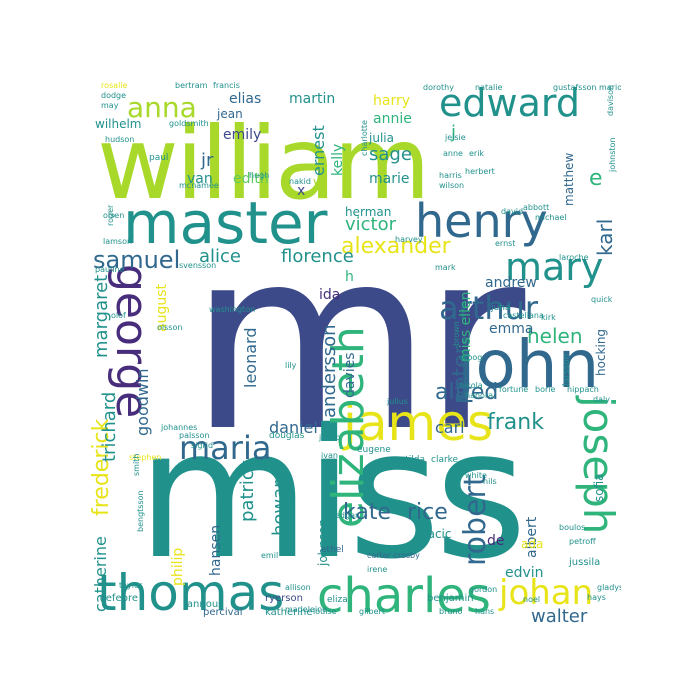  What do you see at coordinates (289, 612) in the screenshot?
I see `word: katherine` at bounding box center [289, 612].